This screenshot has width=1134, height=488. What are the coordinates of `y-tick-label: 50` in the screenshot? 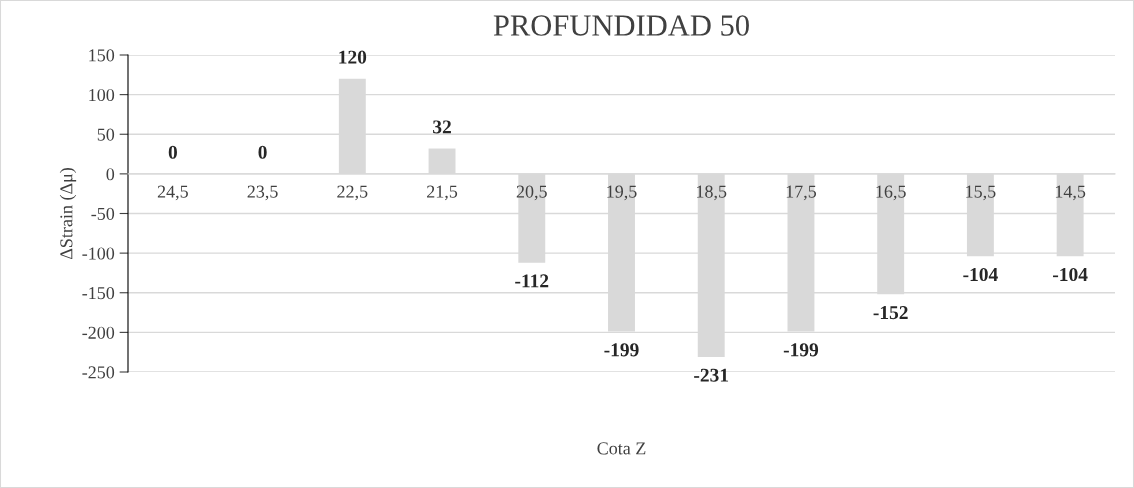 It's located at (106, 134).